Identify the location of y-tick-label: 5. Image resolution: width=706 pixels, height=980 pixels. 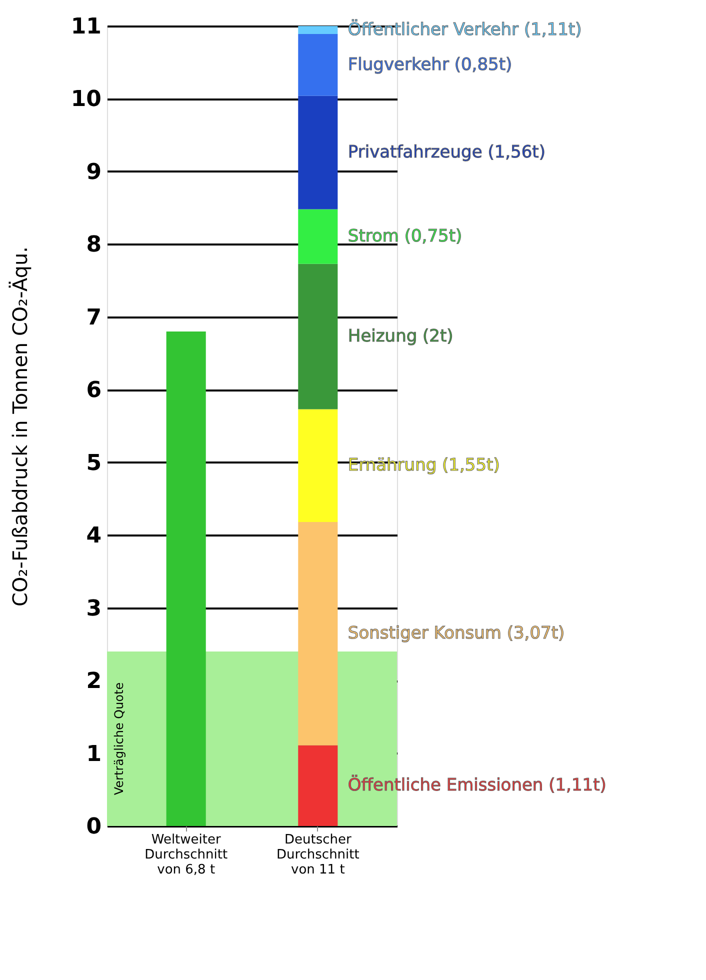
(94, 463).